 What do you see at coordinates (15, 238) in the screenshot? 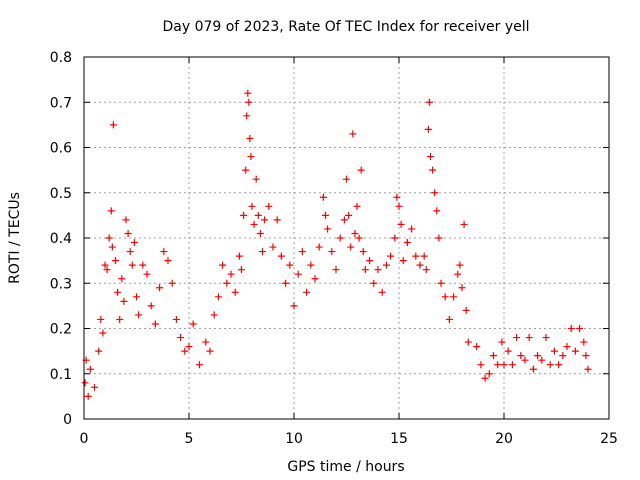
I see `y-axis-title: ROTI / TECUs` at bounding box center [15, 238].